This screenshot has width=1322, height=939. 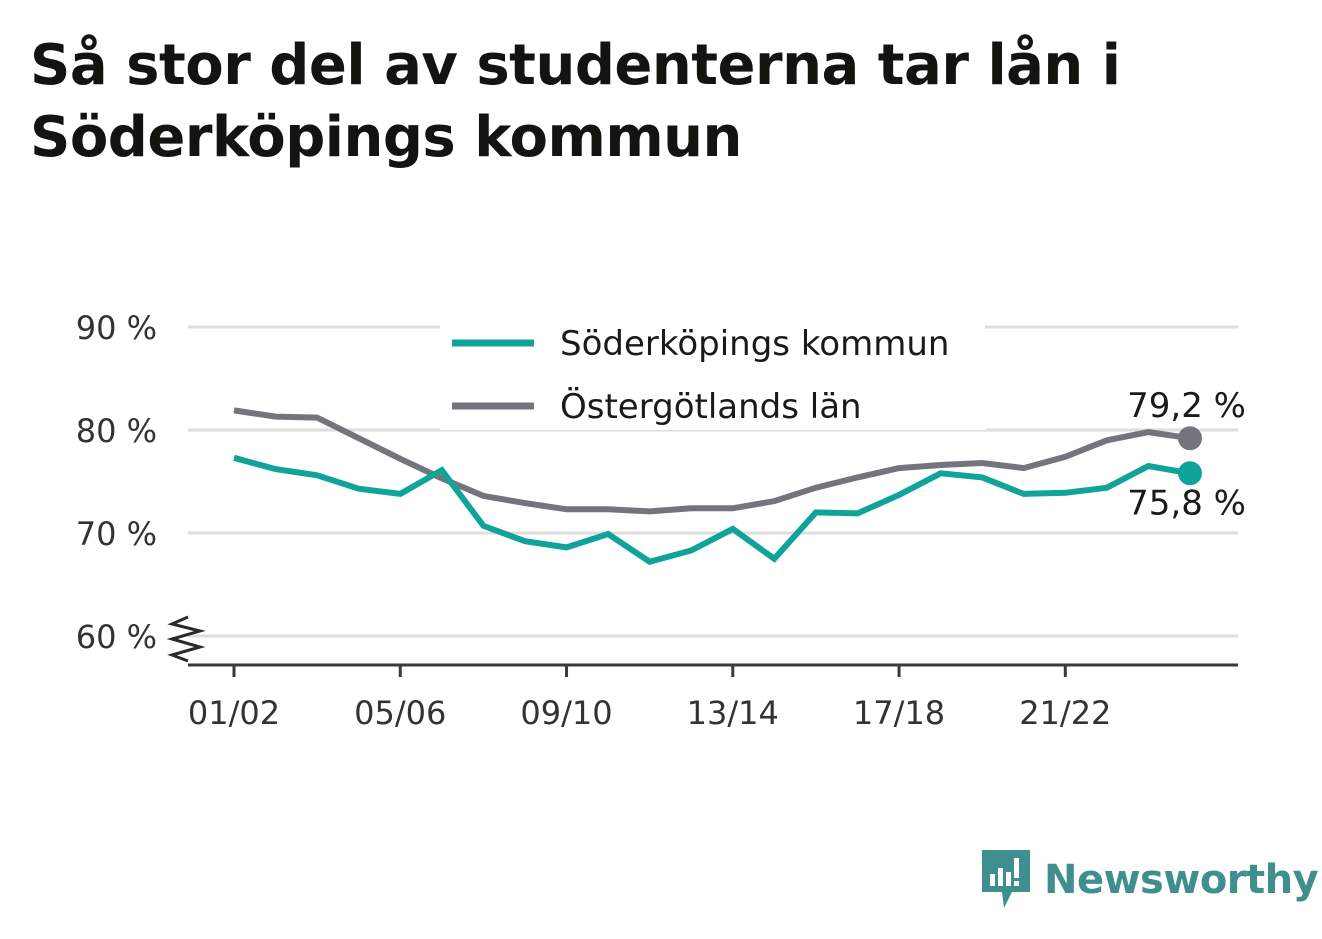 I want to click on newsworthy-logo-icon, so click(x=1006, y=879).